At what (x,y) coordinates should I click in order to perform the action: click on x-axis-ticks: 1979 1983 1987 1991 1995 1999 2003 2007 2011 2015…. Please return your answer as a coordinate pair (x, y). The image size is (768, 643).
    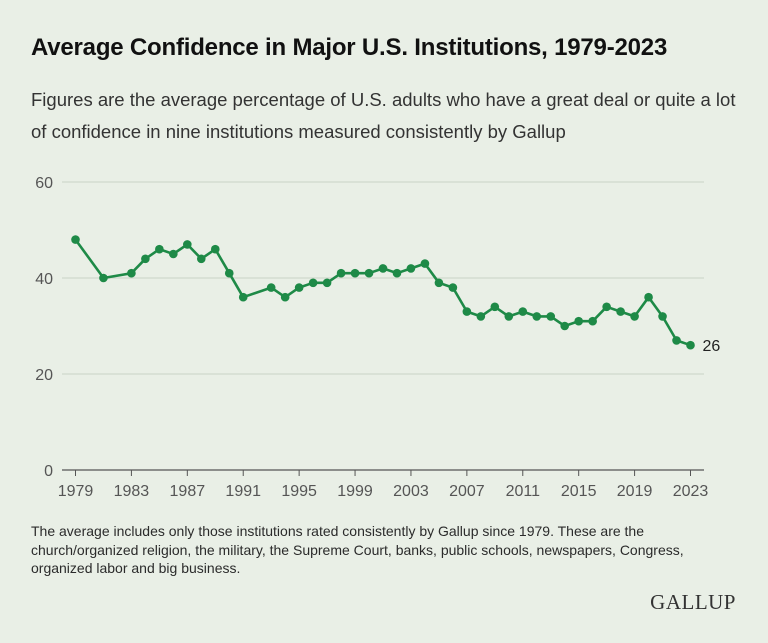
    Looking at the image, I should click on (383, 485).